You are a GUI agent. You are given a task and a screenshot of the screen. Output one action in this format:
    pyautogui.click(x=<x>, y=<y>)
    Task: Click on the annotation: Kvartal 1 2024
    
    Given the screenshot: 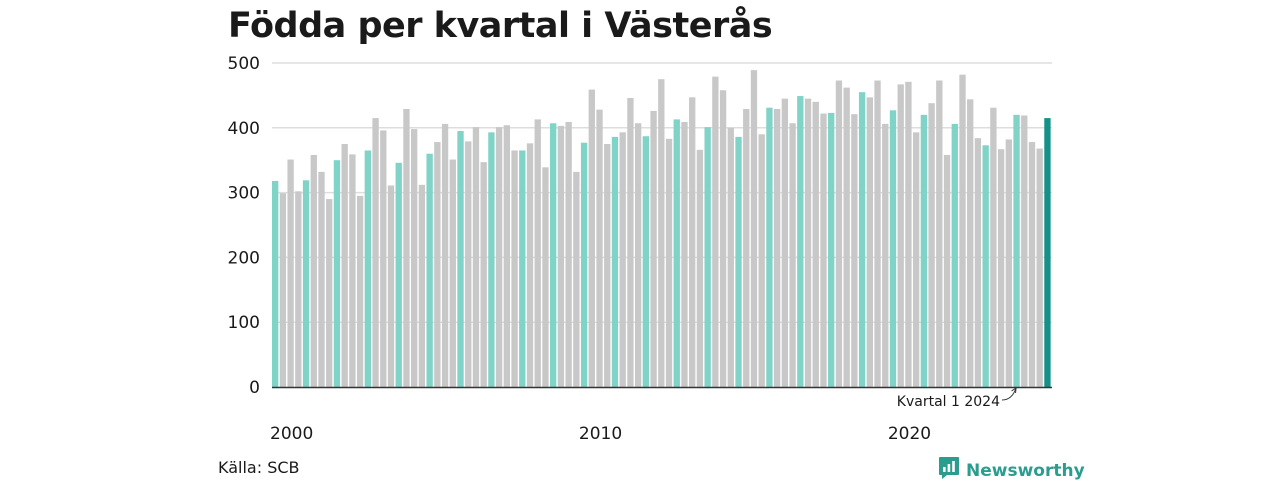 What is the action you would take?
    pyautogui.click(x=957, y=398)
    